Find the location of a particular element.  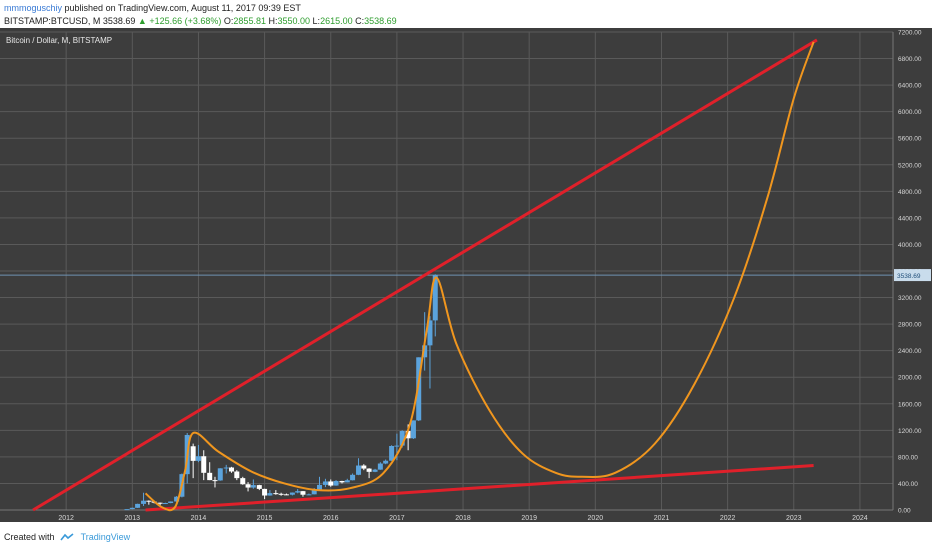

y-tick-label: 2800.00 is located at coordinates (910, 325).